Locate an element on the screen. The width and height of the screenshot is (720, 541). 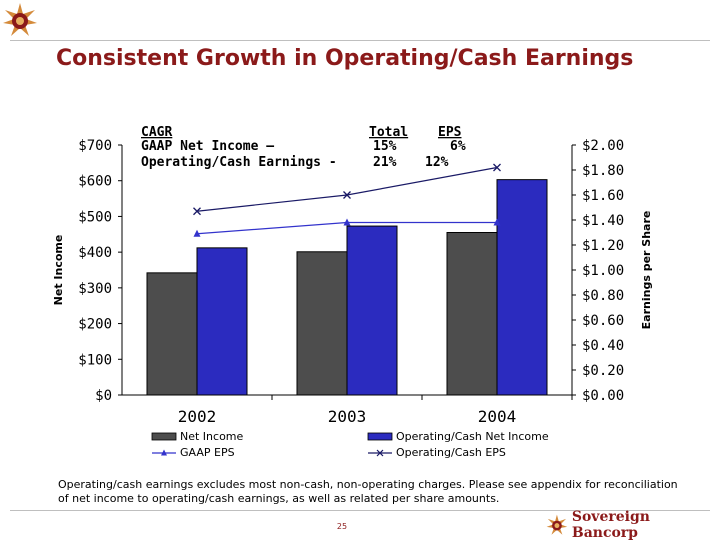
x-tick-label: 2003 is located at coordinates (347, 416).